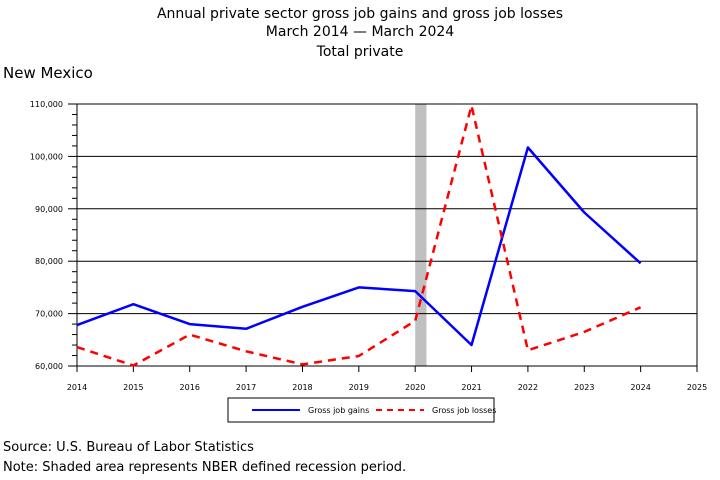 The width and height of the screenshot is (720, 480). Describe the element at coordinates (360, 32) in the screenshot. I see `chart-title-line-2: March 2014 — March 2024` at that location.